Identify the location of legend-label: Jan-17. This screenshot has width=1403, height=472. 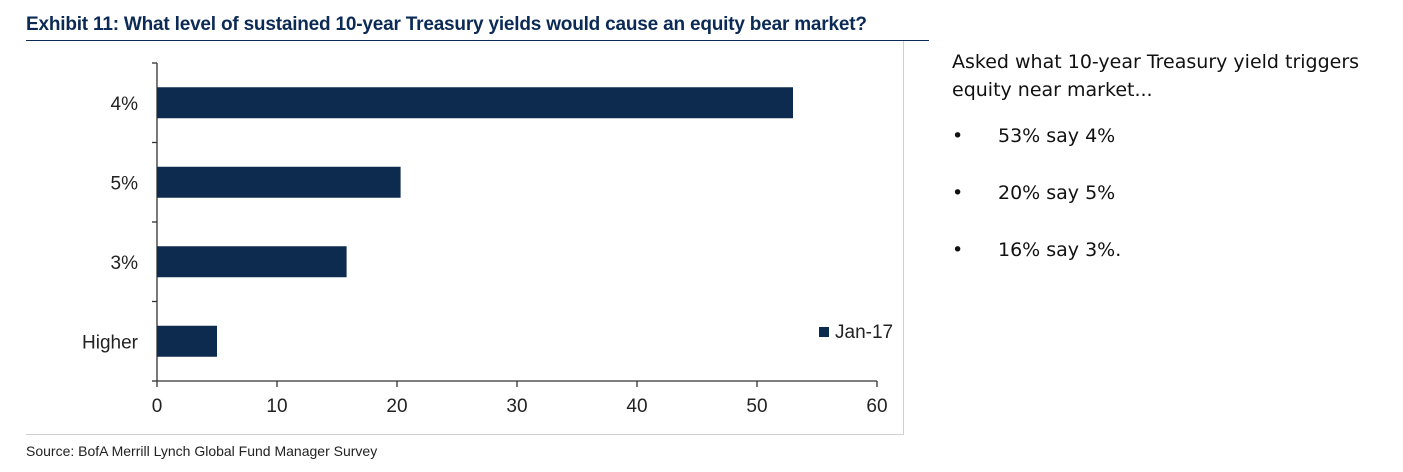
(864, 332).